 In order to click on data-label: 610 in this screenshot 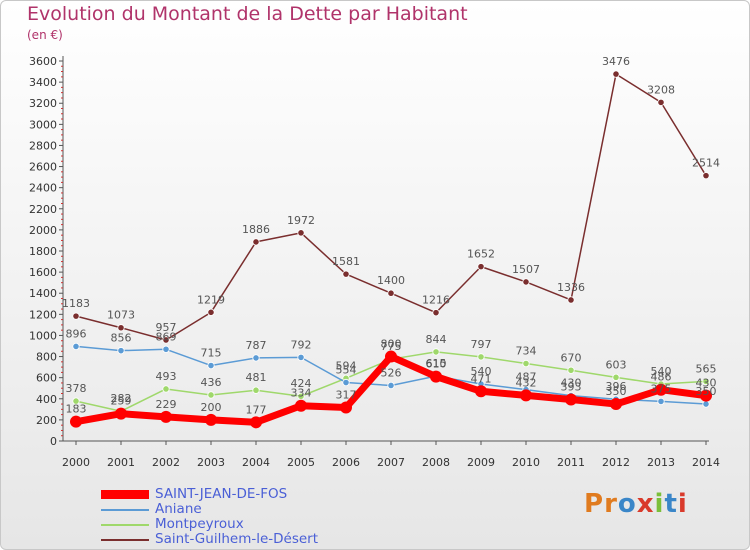, I will do `click(436, 364)`.